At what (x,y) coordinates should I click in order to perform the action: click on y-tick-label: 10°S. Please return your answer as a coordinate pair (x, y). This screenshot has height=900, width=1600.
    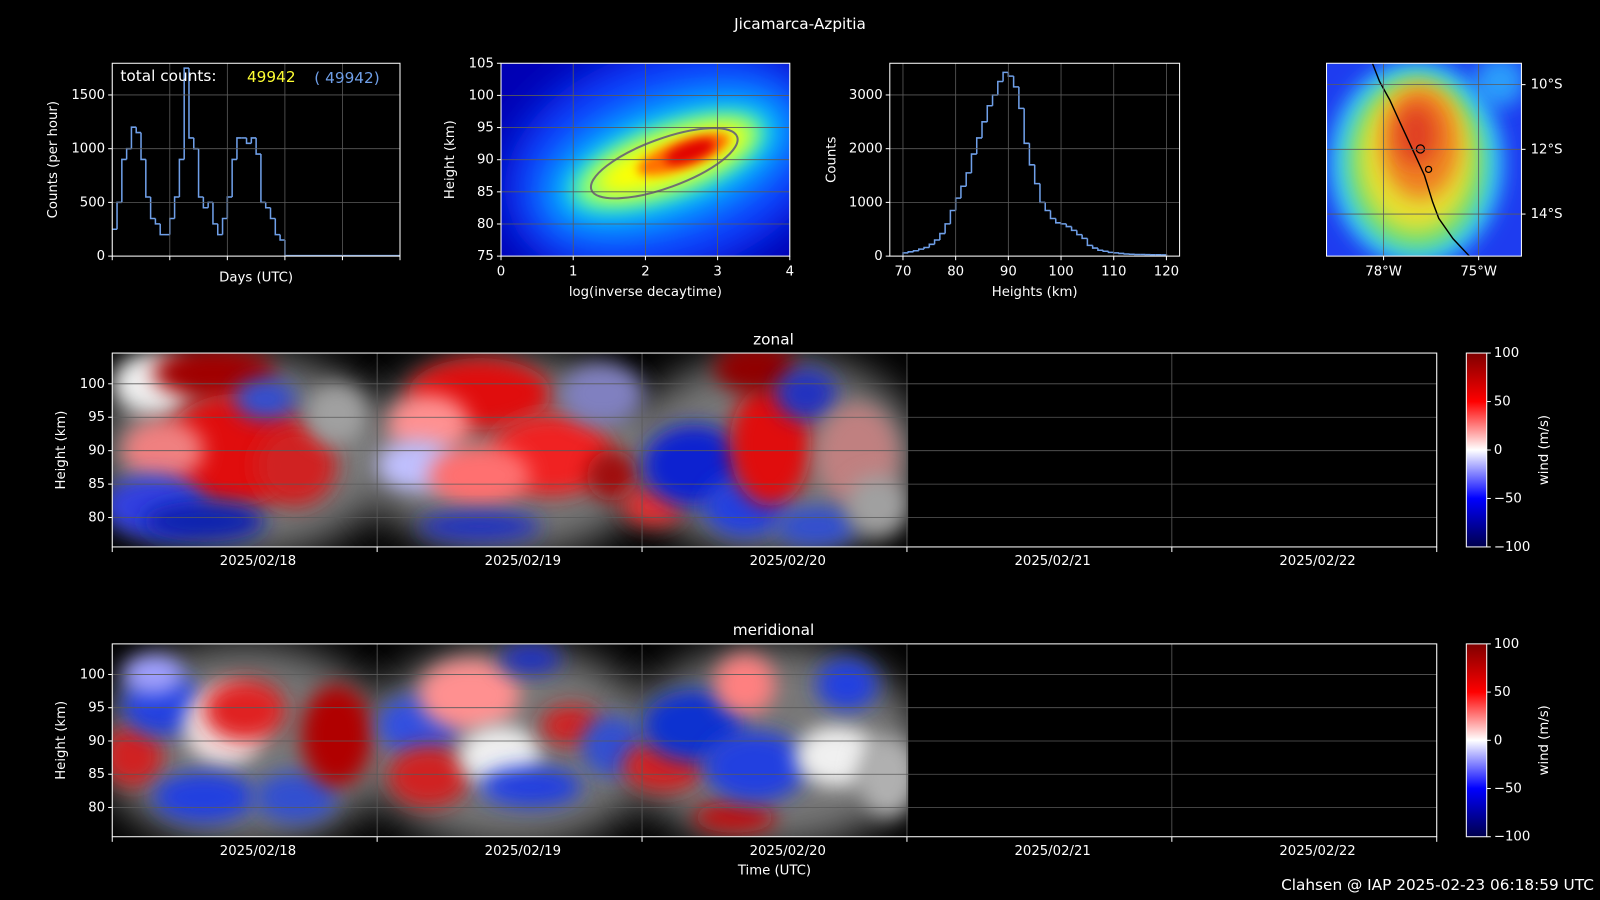
    Looking at the image, I should click on (1547, 85).